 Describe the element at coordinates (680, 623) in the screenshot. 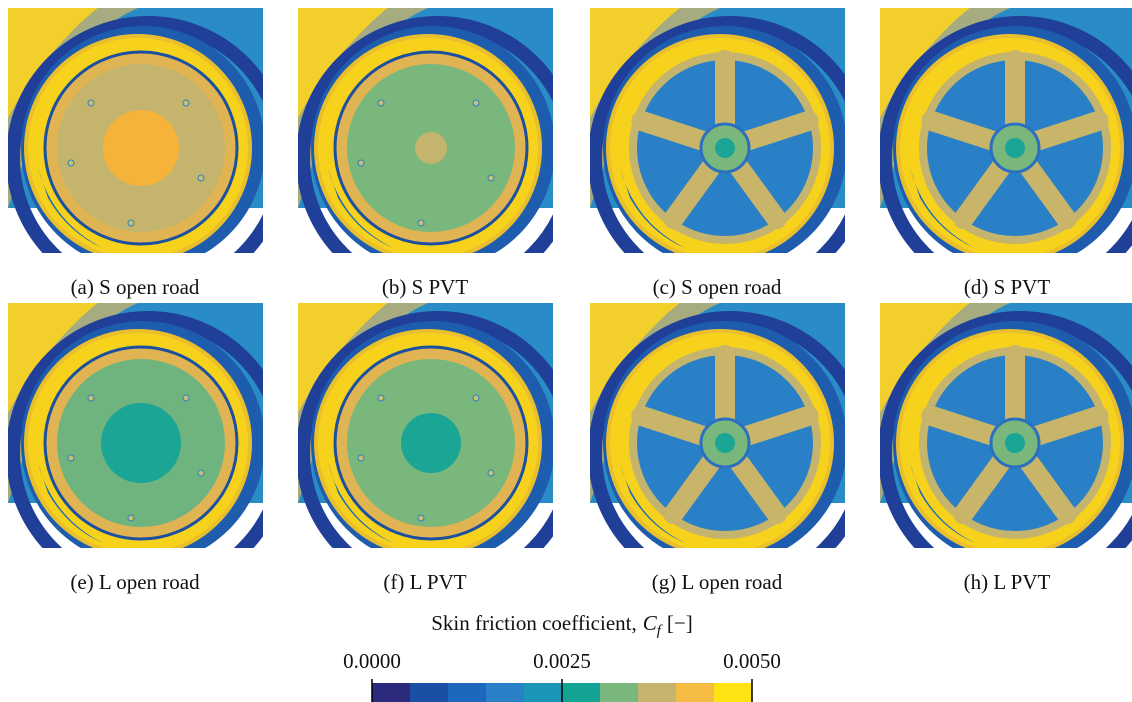

I see `title-unit: [−]` at that location.